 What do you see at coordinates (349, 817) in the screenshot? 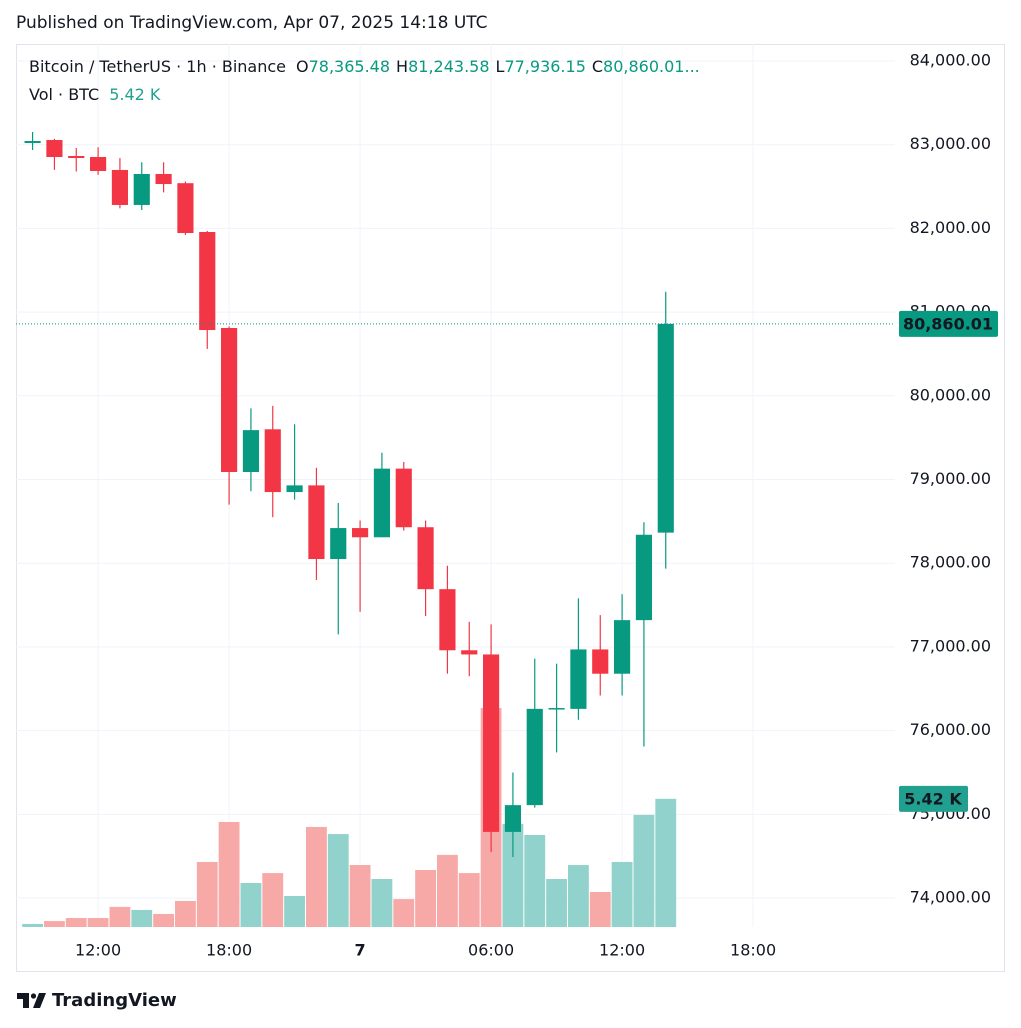
I see `volume-pane` at bounding box center [349, 817].